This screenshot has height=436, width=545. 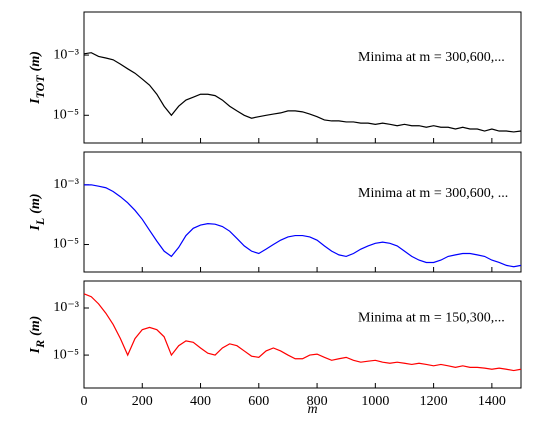 What do you see at coordinates (258, 401) in the screenshot?
I see `x-tick-label: 600` at bounding box center [258, 401].